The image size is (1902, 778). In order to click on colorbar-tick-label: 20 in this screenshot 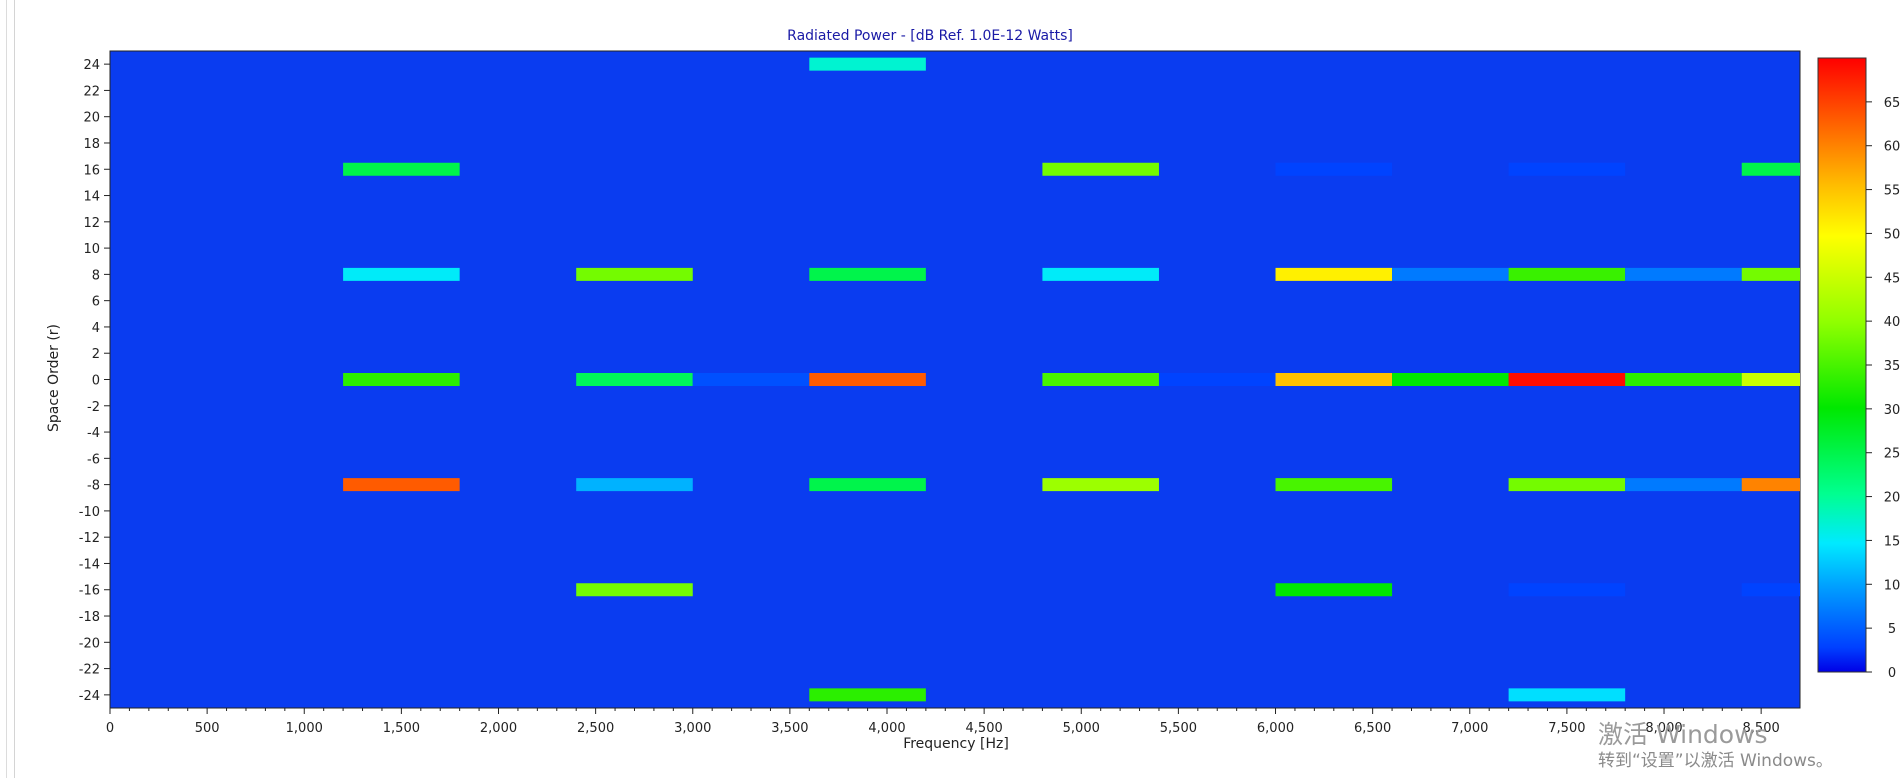, I will do `click(1892, 498)`.